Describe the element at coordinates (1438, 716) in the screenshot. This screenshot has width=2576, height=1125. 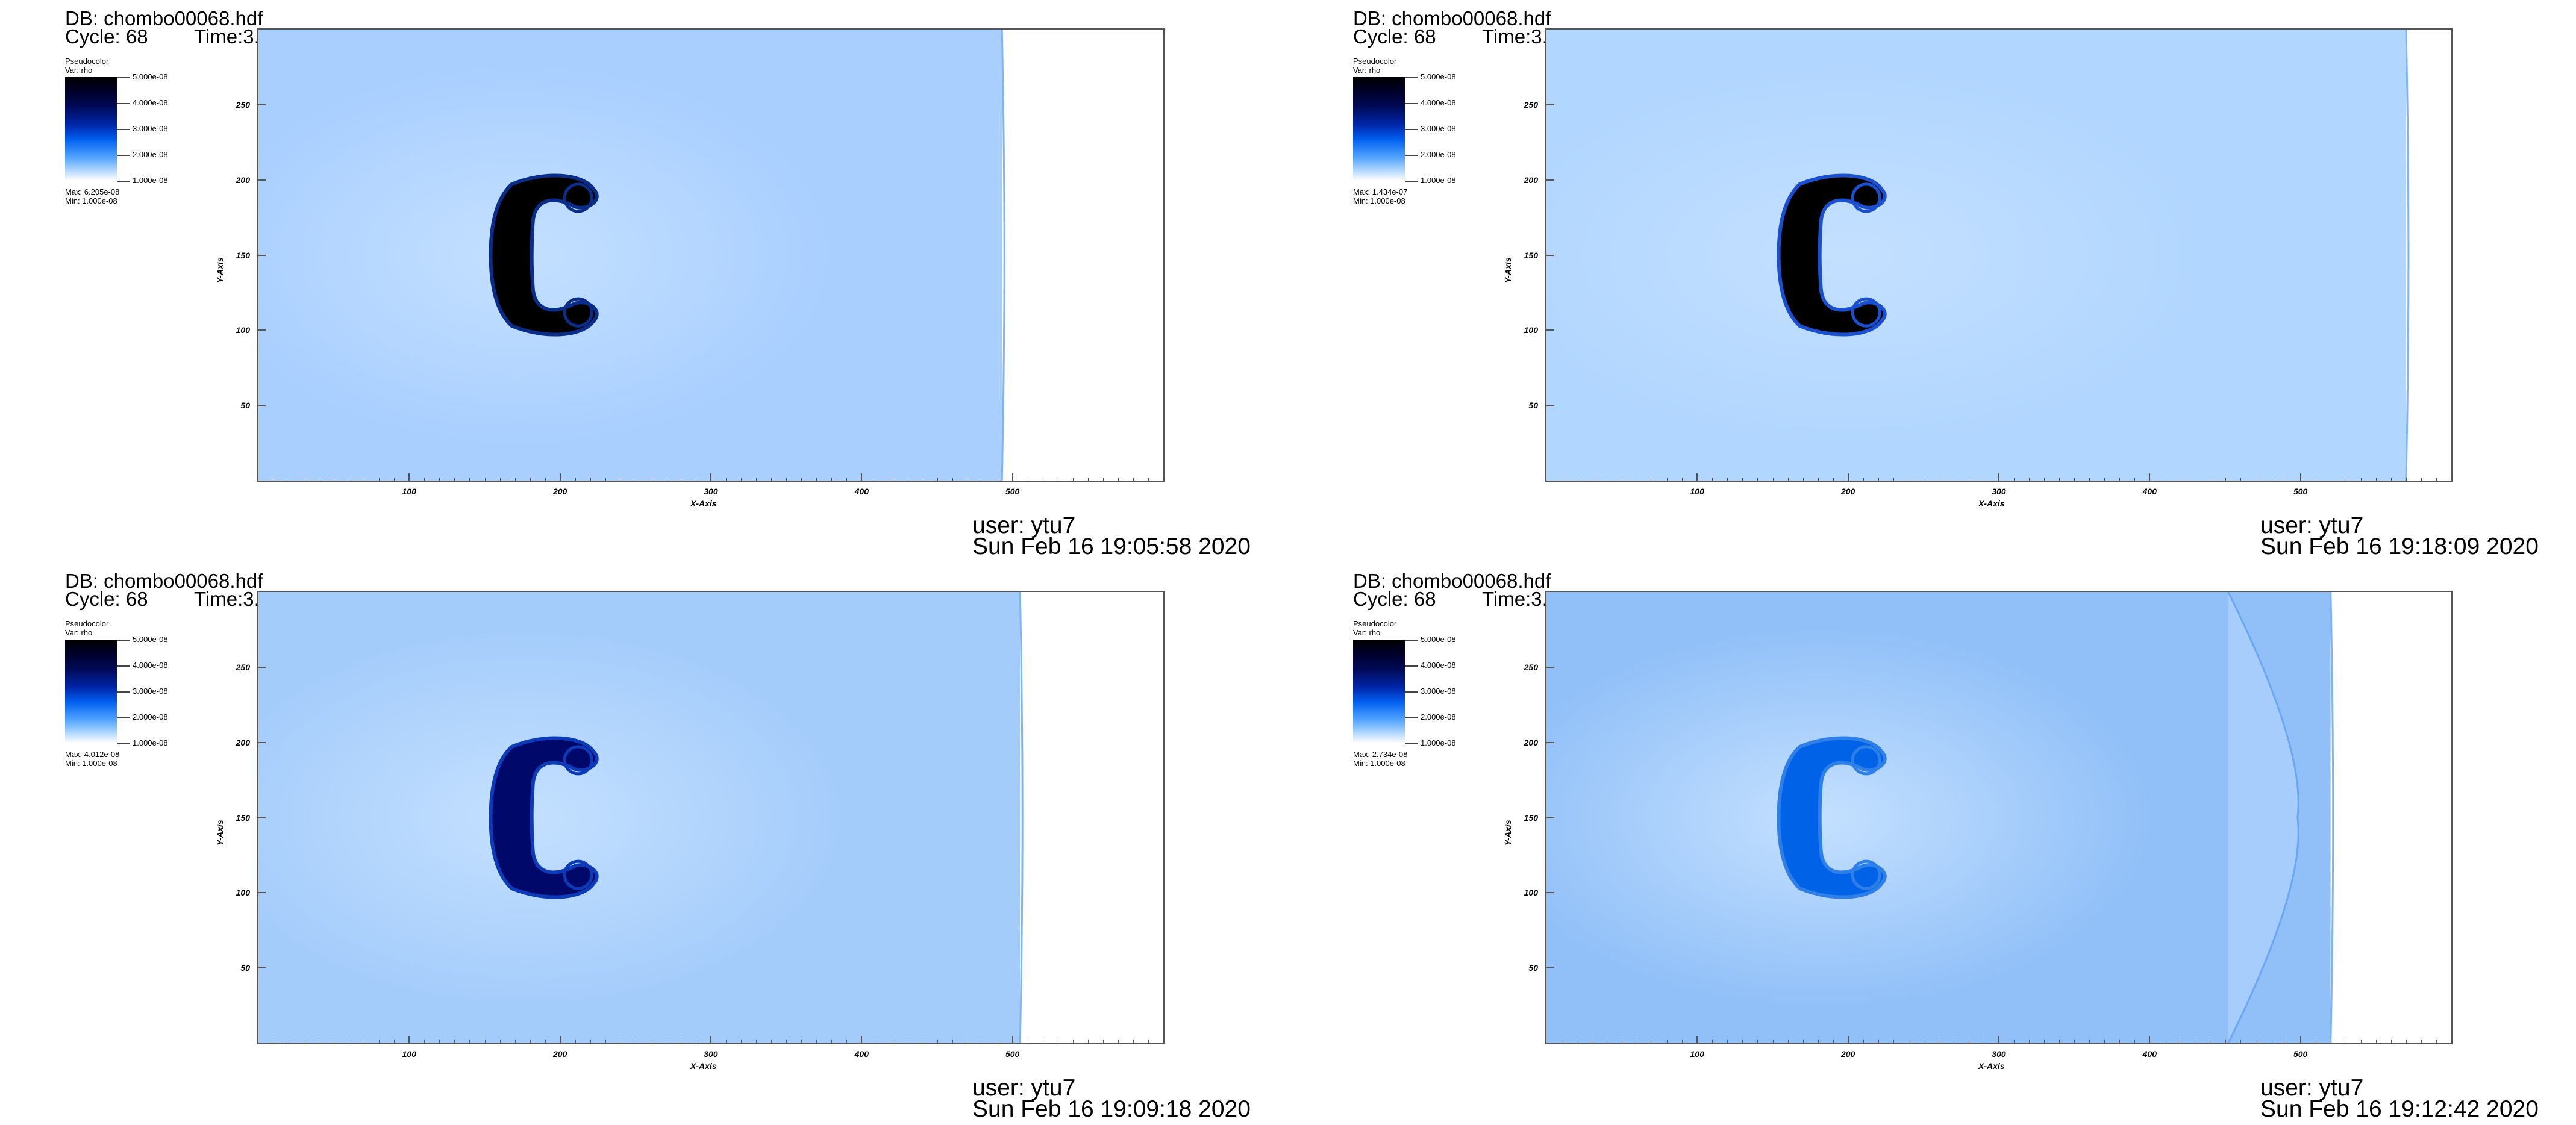
I see `colorbar-tick-label: 2.000e-08` at that location.